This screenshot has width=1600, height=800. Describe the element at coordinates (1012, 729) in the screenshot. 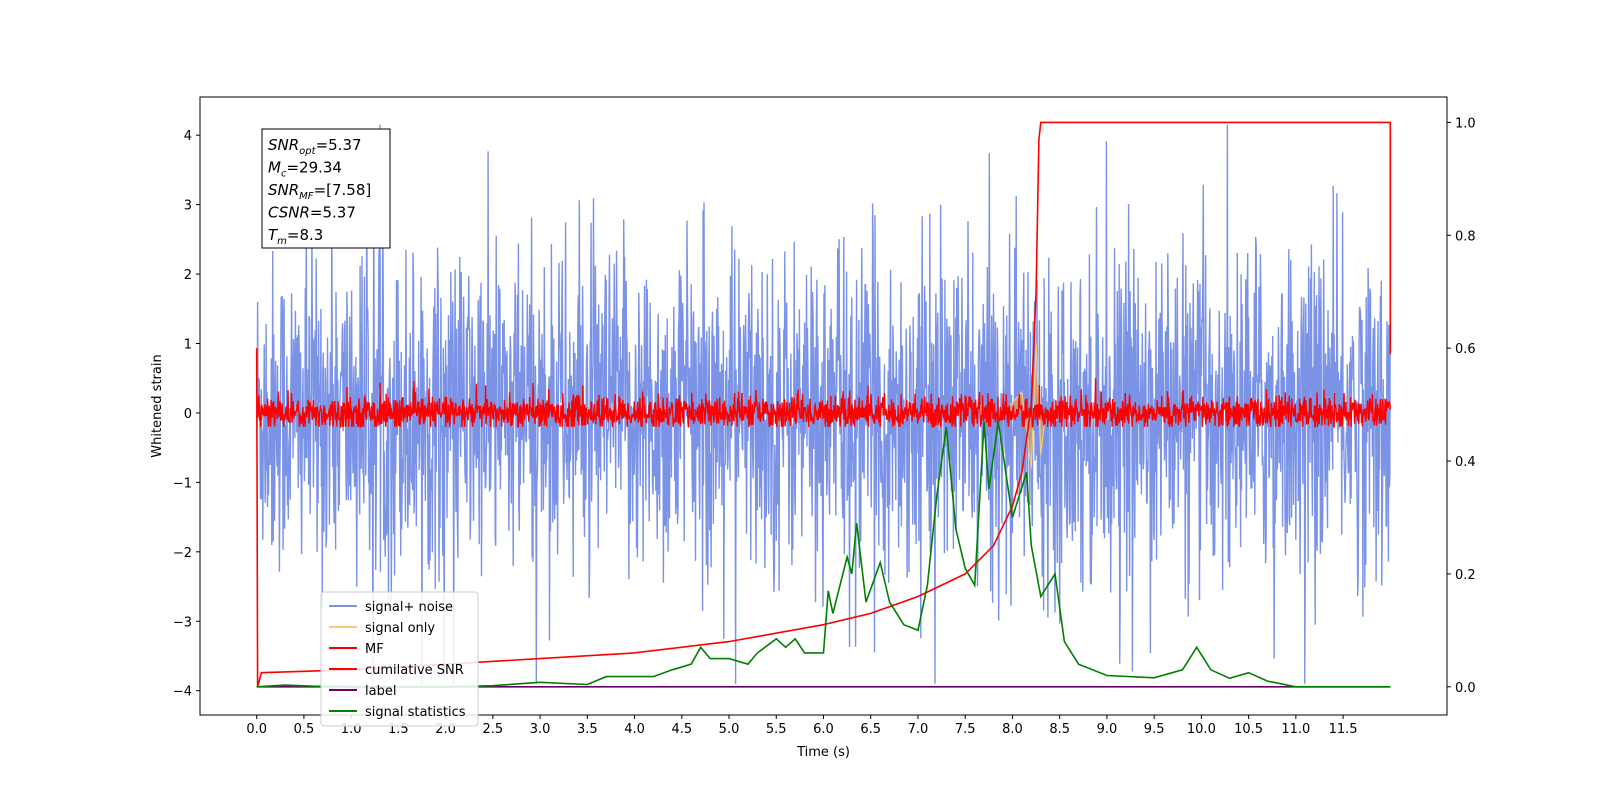

I see `x-tick-label: 8.0` at that location.